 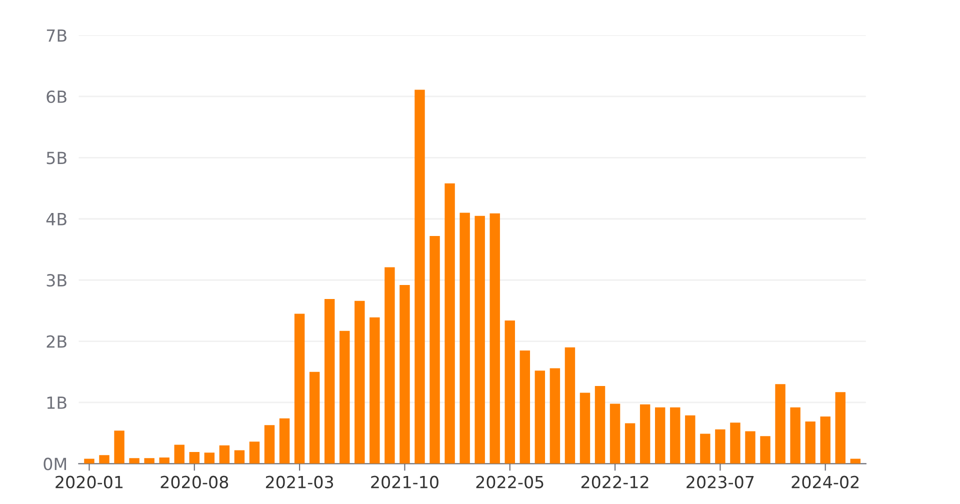 I want to click on x-tick-label: 2020-01, so click(x=89, y=482).